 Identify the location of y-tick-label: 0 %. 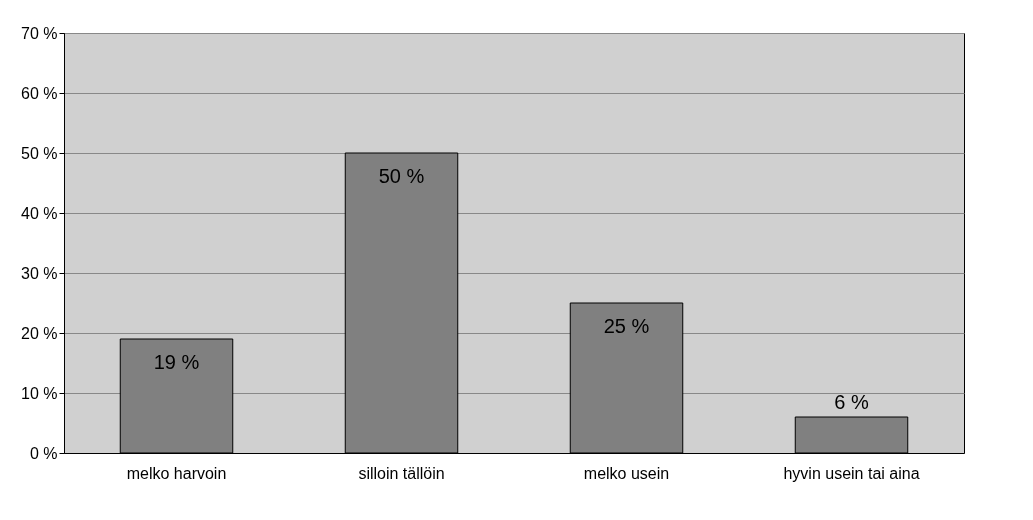
(43, 453).